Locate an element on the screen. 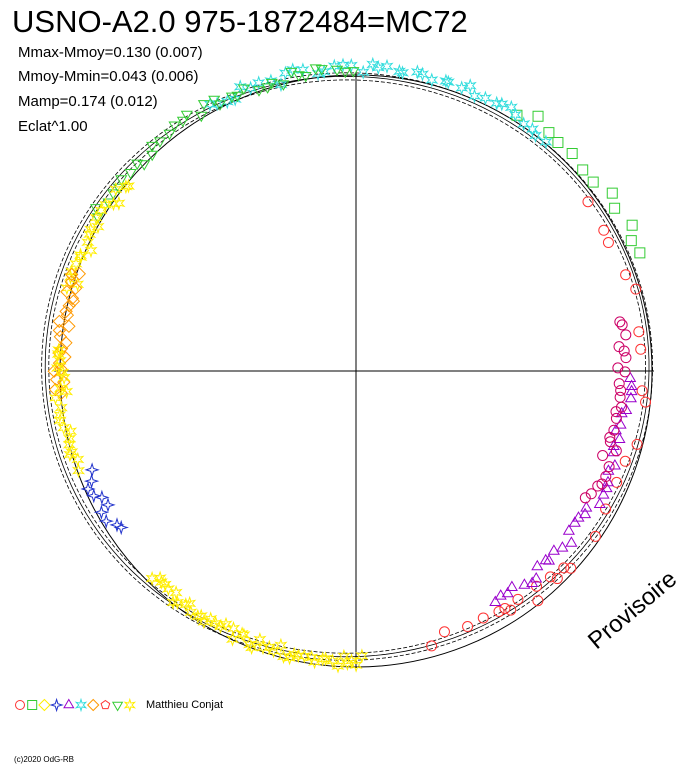 This screenshot has width=688, height=768. chart-title: USNO-A2.0 975-1872484=MC72 is located at coordinates (240, 21).